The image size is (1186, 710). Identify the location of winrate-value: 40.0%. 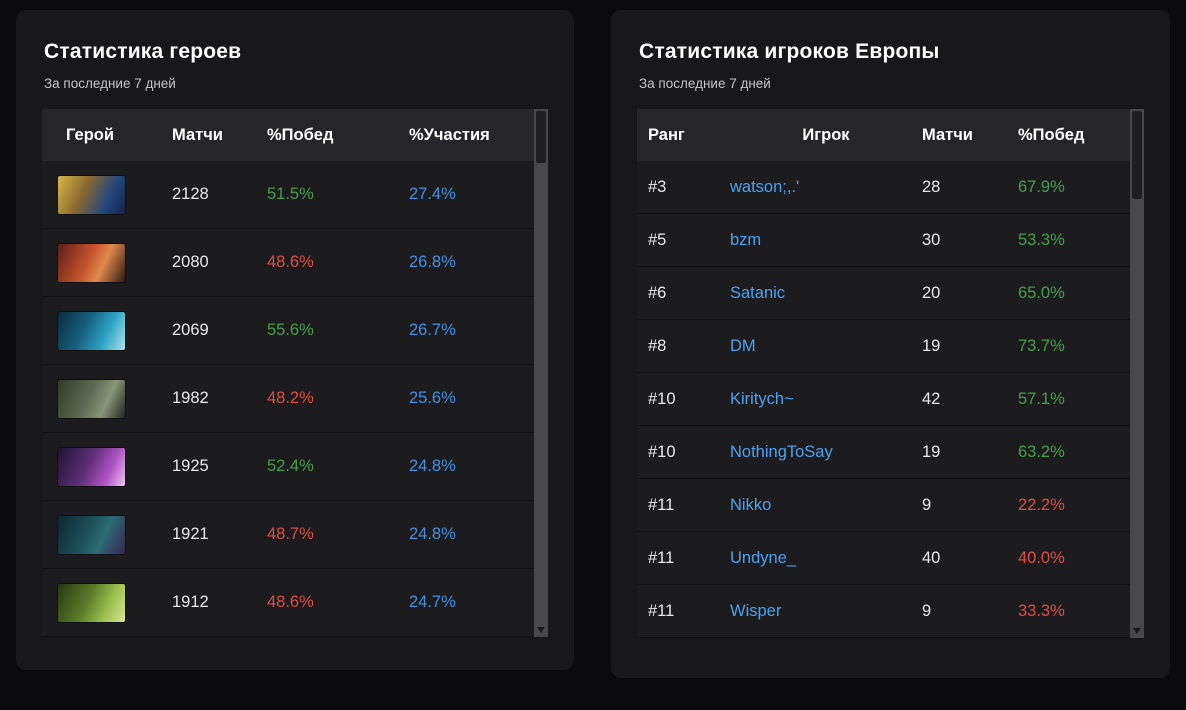
(1041, 557).